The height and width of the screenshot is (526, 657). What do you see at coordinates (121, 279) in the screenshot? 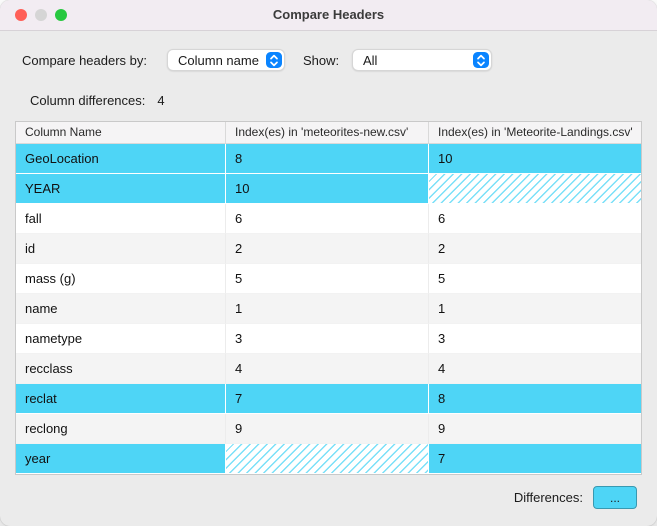
I see `table-cell: mass (g)` at bounding box center [121, 279].